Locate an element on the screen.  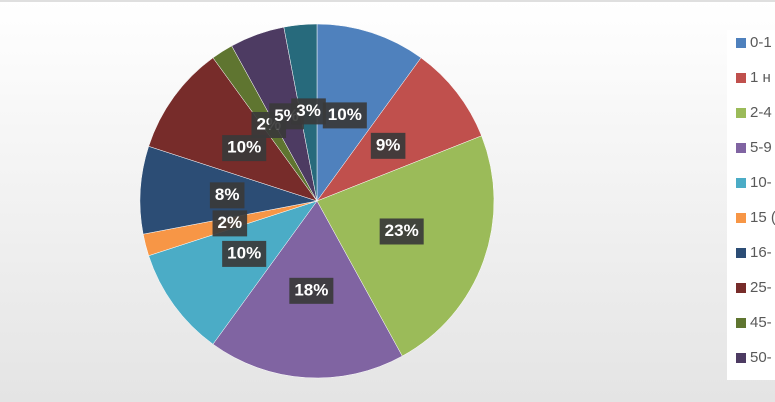
legend-label: 15 ( is located at coordinates (762, 217).